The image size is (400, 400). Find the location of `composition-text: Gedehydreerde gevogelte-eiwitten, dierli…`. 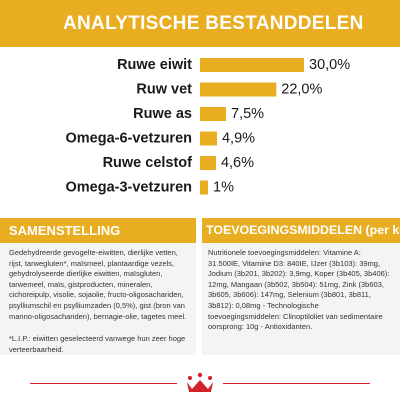

composition-text: Gedehydreerde gevogelte-eiwitten, dierli… is located at coordinates (98, 284).